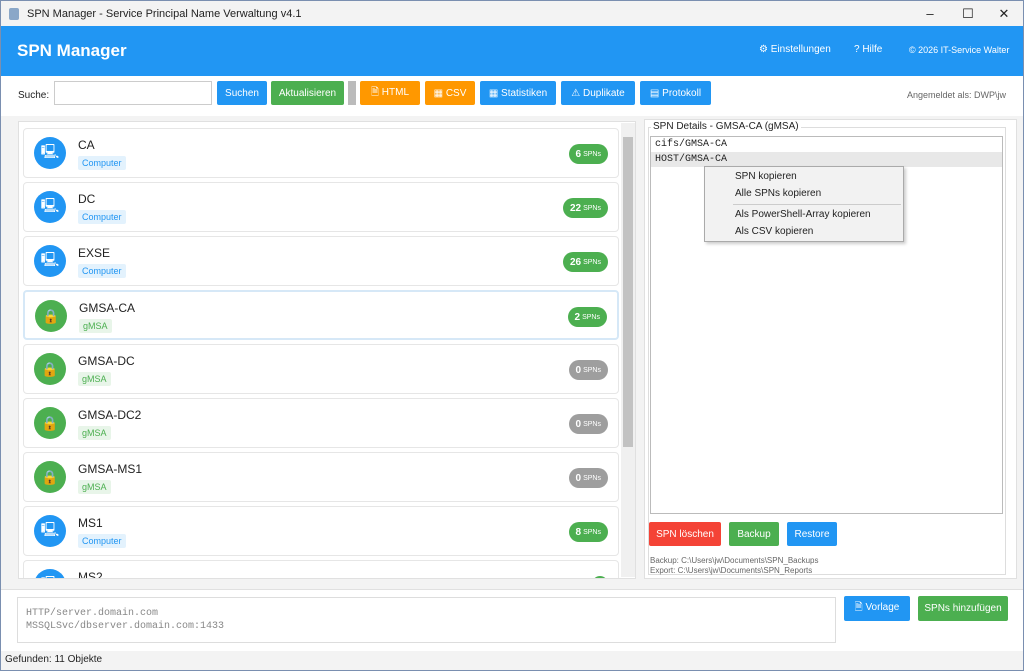 The height and width of the screenshot is (671, 1024). What do you see at coordinates (110, 469) in the screenshot?
I see `account-name: GMSA-MS1` at bounding box center [110, 469].